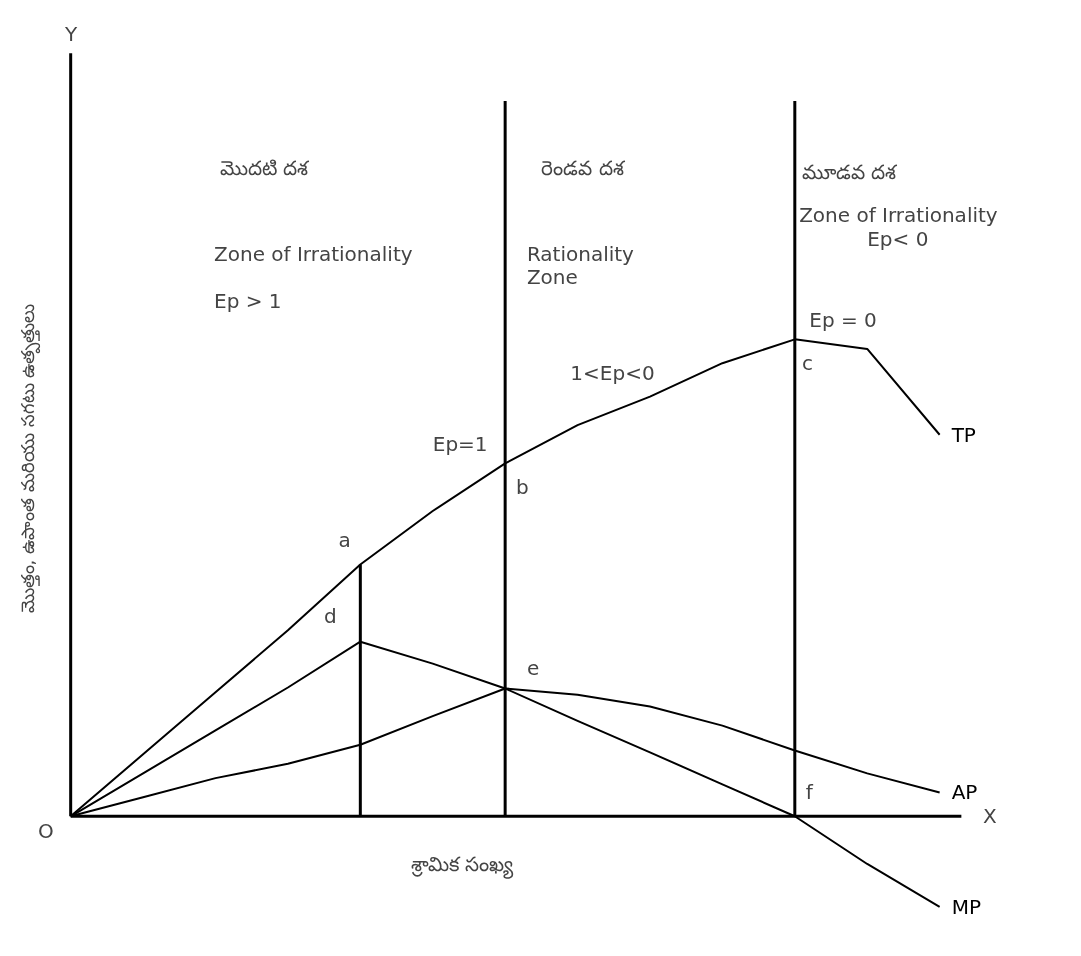 Image resolution: width=1081 pixels, height=956 pixels. I want to click on y-axis-title: మొత్తం, ఉపాంత మరియు సగటు ఉత్పత్తులు, so click(28, 458).